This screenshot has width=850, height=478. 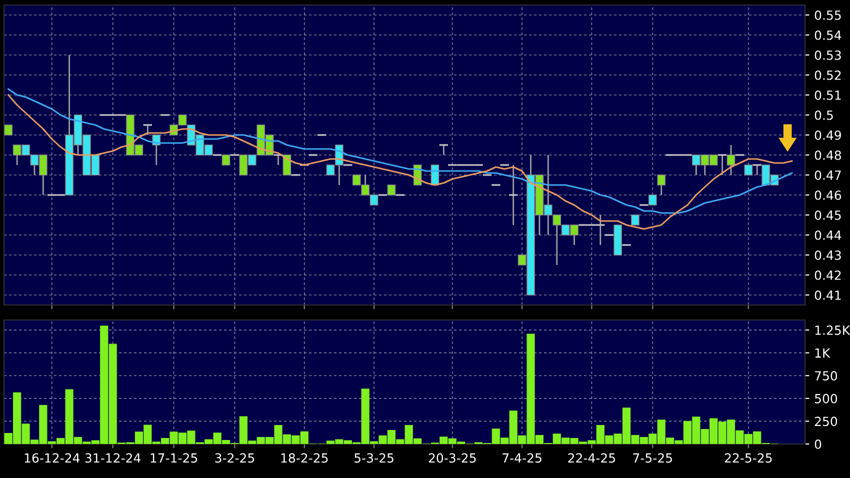 I want to click on y-tick-label: 250, so click(x=826, y=421).